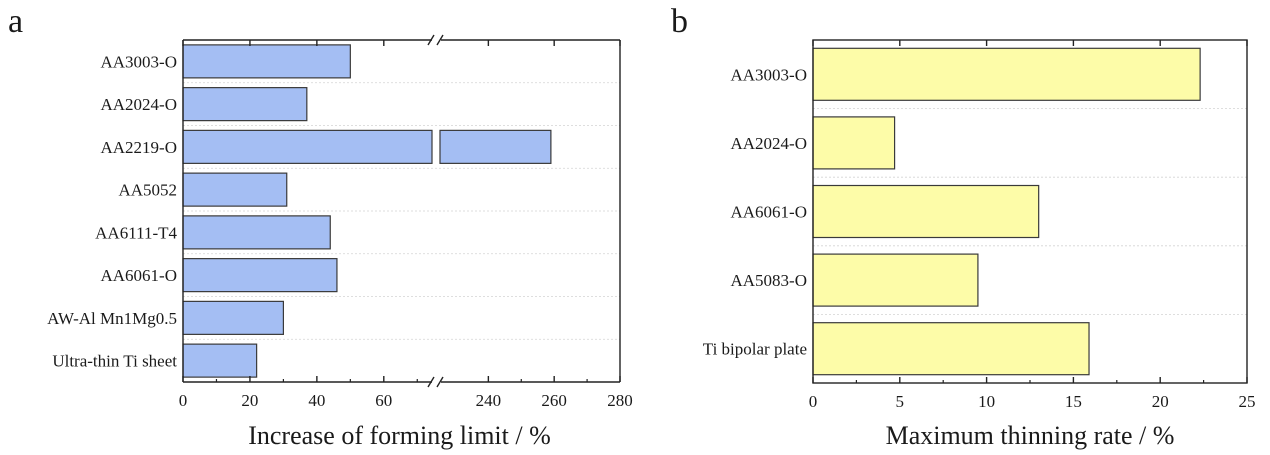 The image size is (1270, 455). I want to click on bar-AW-Al Mn1Mg0.5, so click(233, 317).